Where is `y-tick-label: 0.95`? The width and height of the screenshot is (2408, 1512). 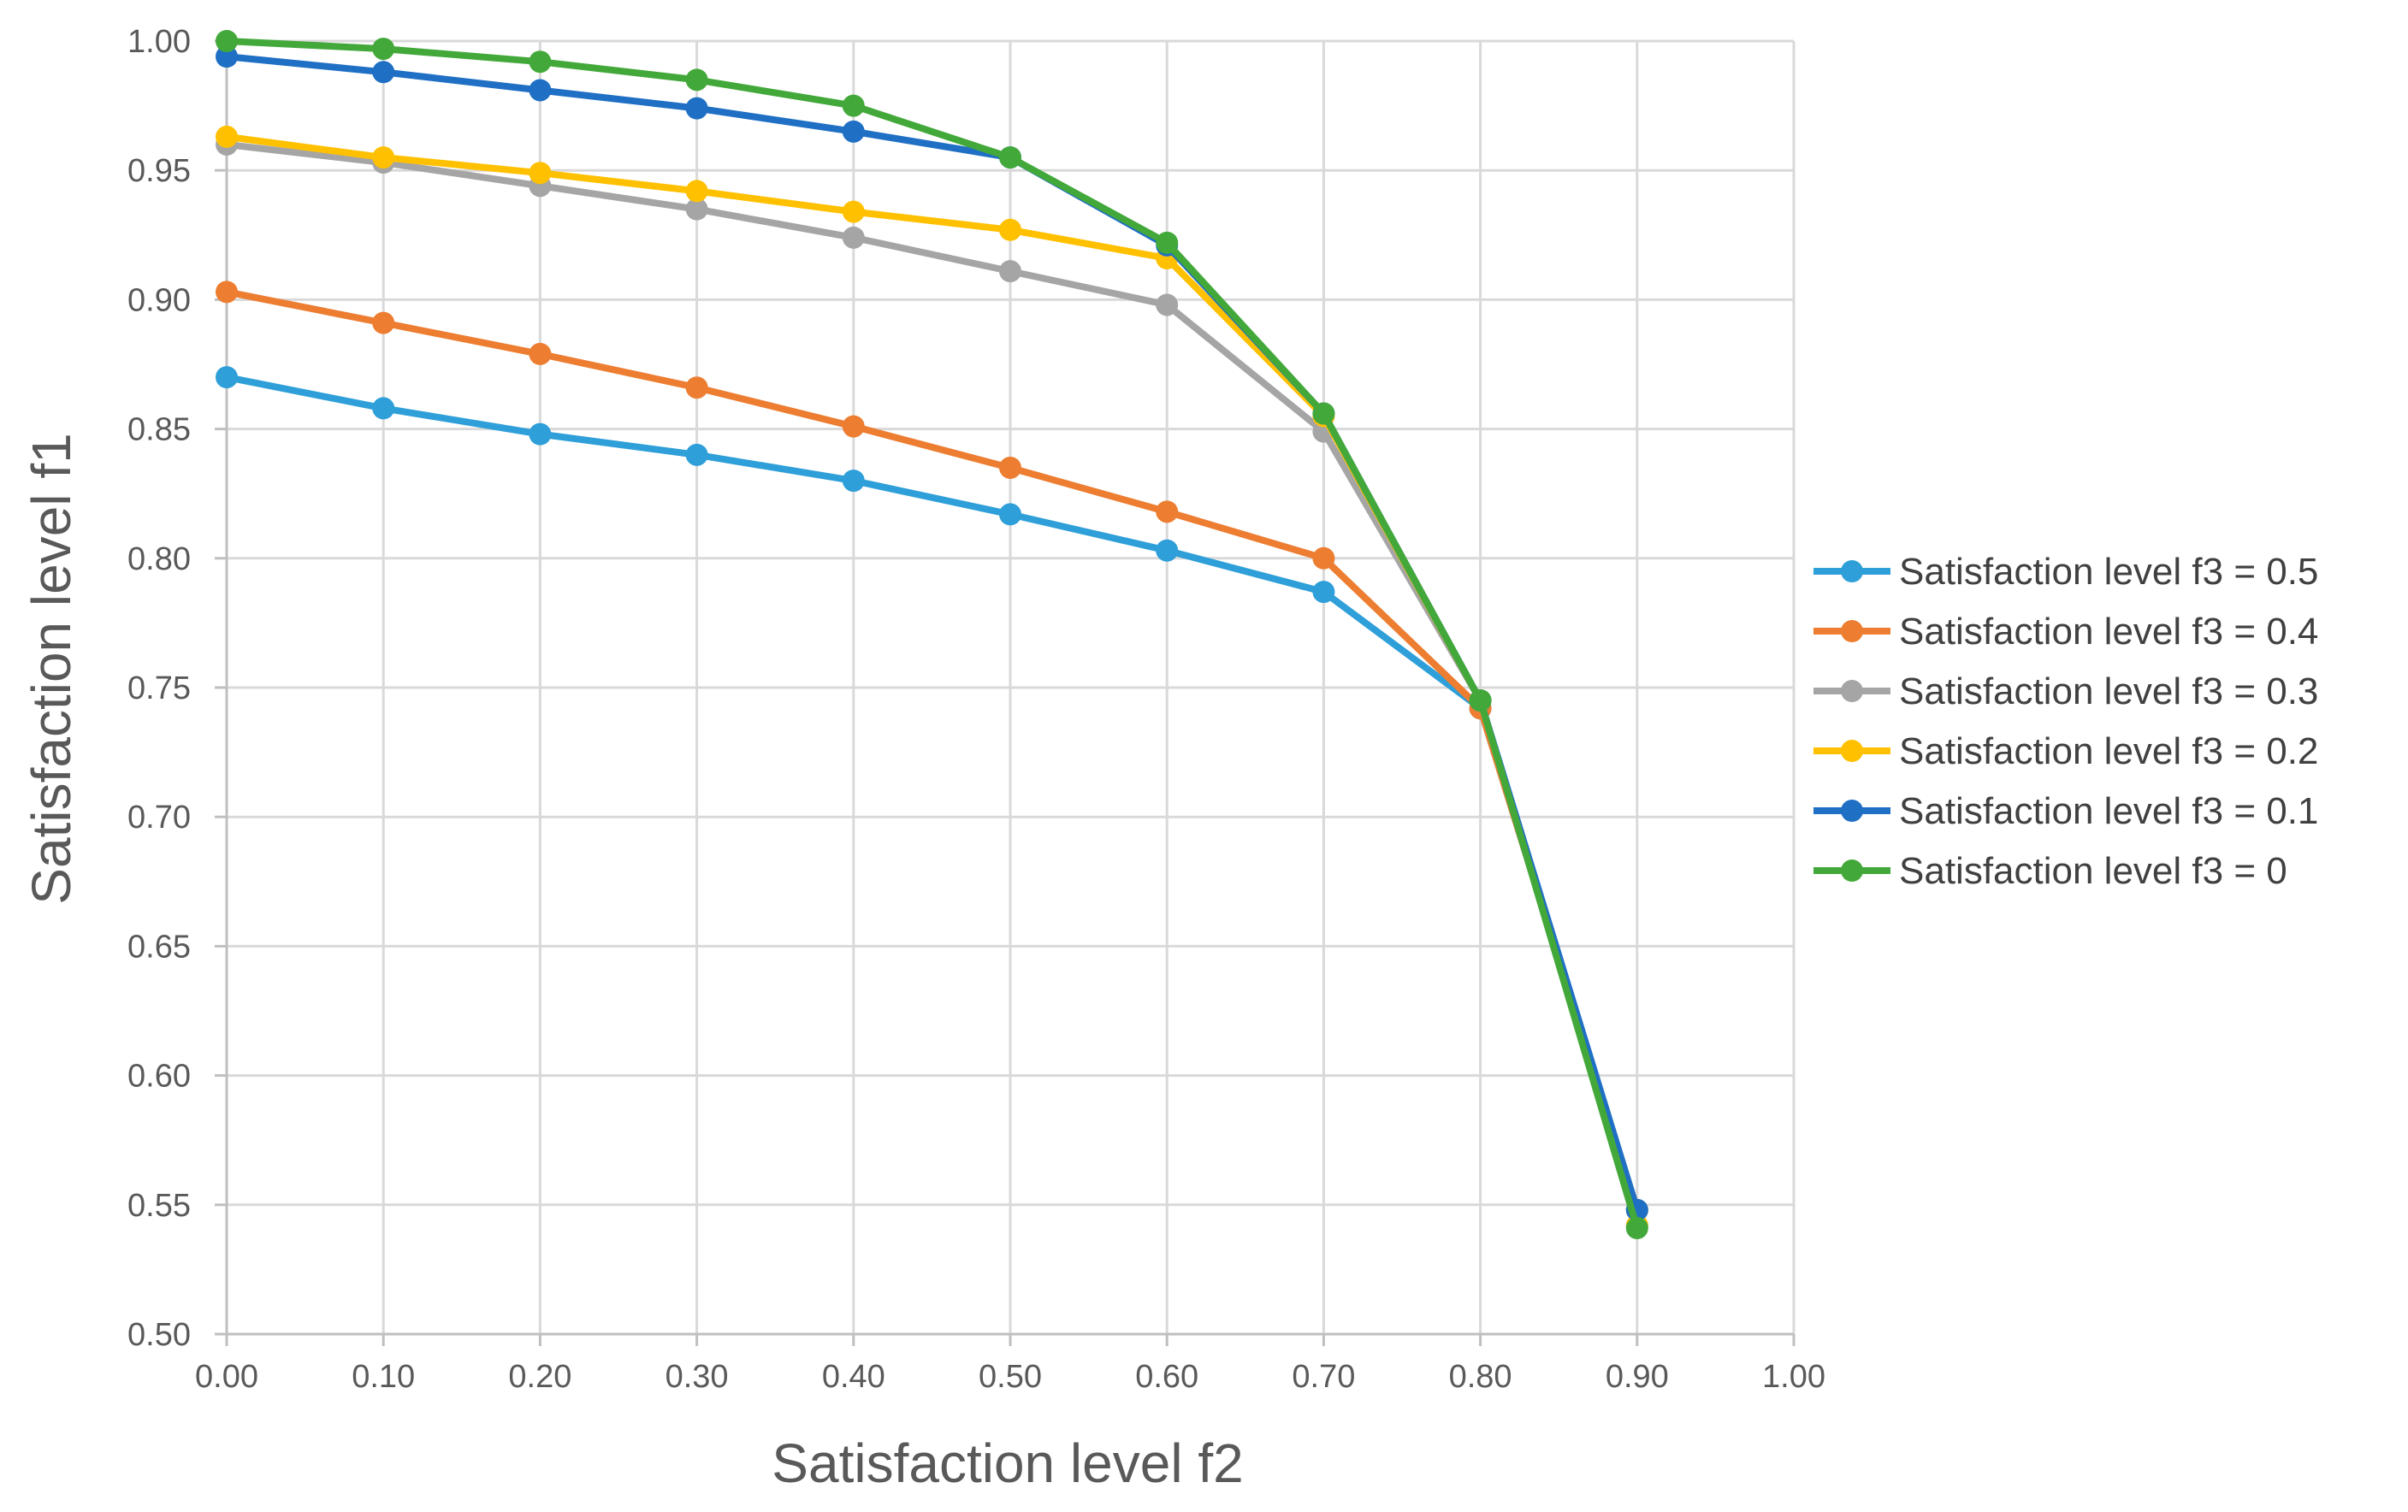
y-tick-label: 0.95 is located at coordinates (159, 171).